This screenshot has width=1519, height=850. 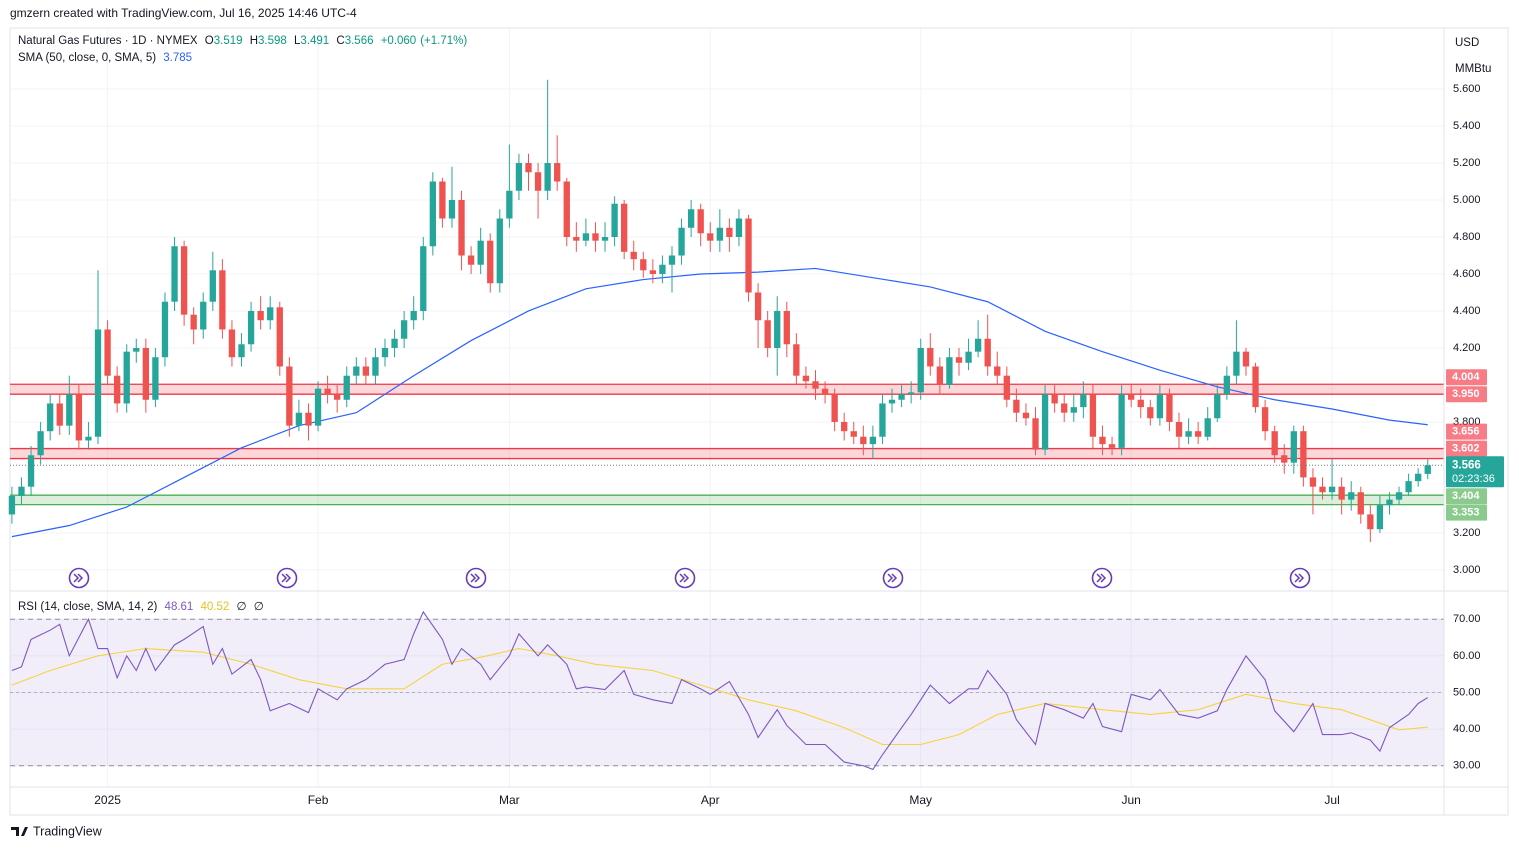 What do you see at coordinates (107, 800) in the screenshot?
I see `x-tick-label: 2025` at bounding box center [107, 800].